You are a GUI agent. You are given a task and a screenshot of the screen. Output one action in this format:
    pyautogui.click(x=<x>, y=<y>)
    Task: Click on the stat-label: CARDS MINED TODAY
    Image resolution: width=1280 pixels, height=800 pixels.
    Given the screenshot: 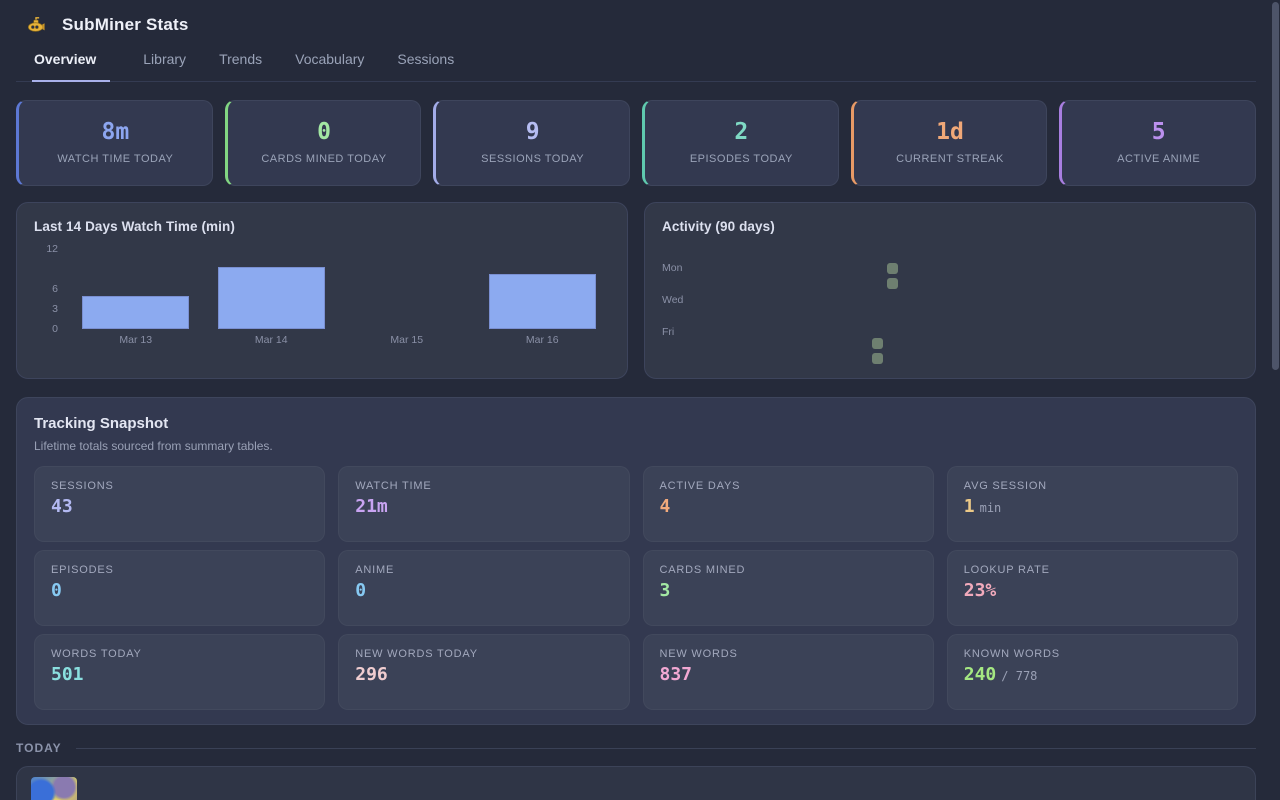 What is the action you would take?
    pyautogui.click(x=324, y=159)
    